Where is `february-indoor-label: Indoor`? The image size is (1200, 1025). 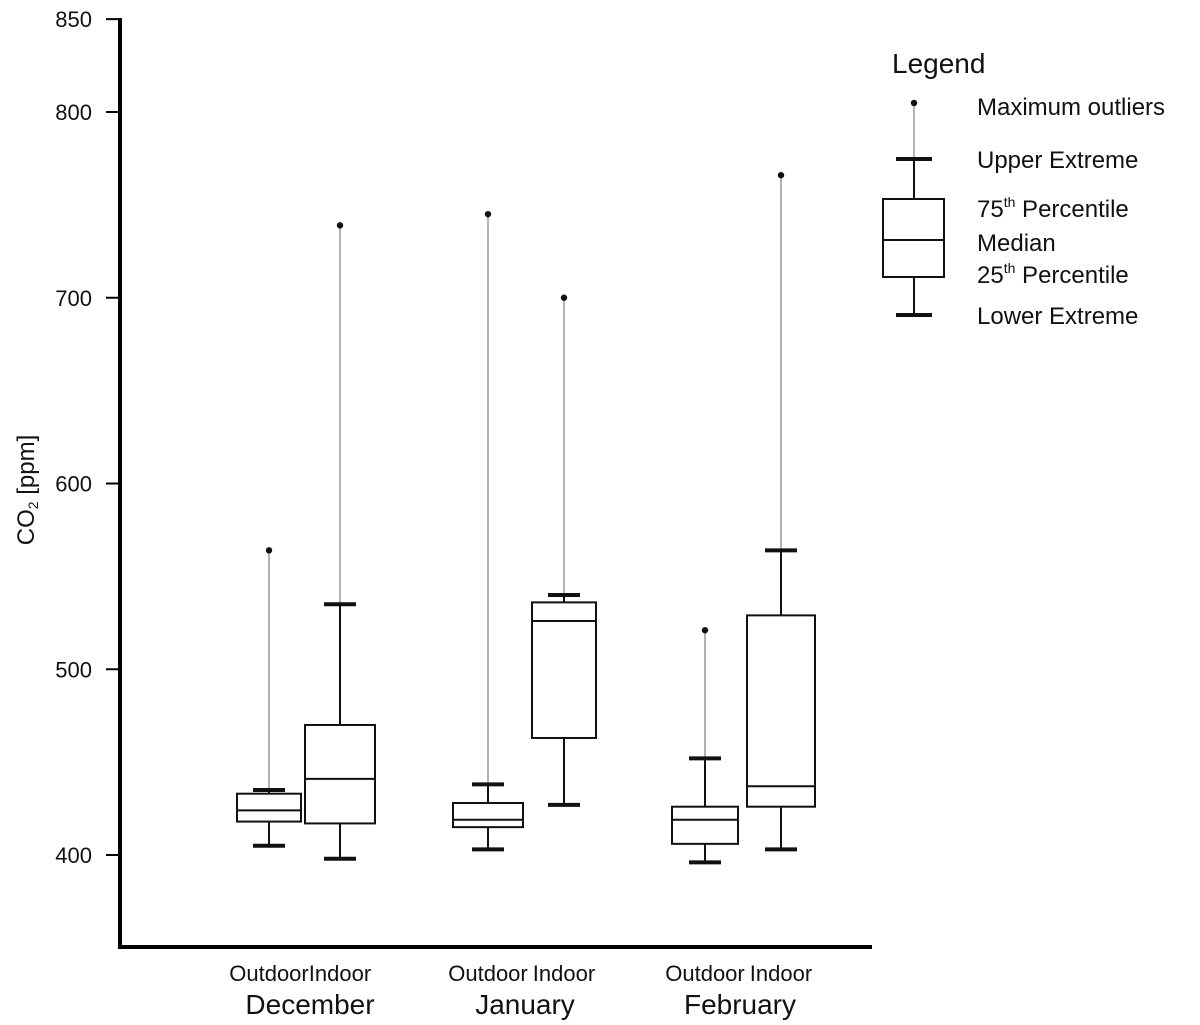 february-indoor-label: Indoor is located at coordinates (781, 973).